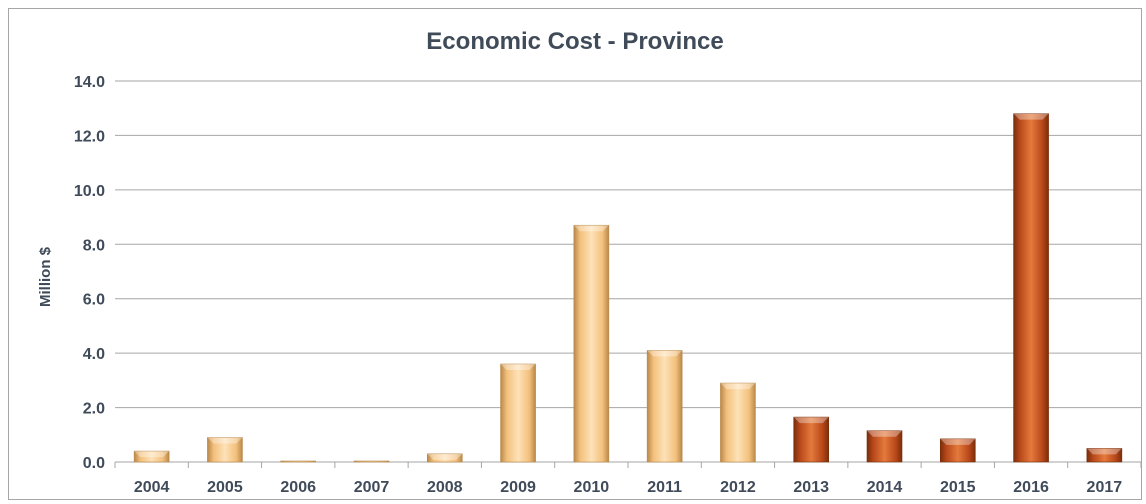 The height and width of the screenshot is (504, 1146). What do you see at coordinates (592, 487) in the screenshot?
I see `x-tick-label: 2010` at bounding box center [592, 487].